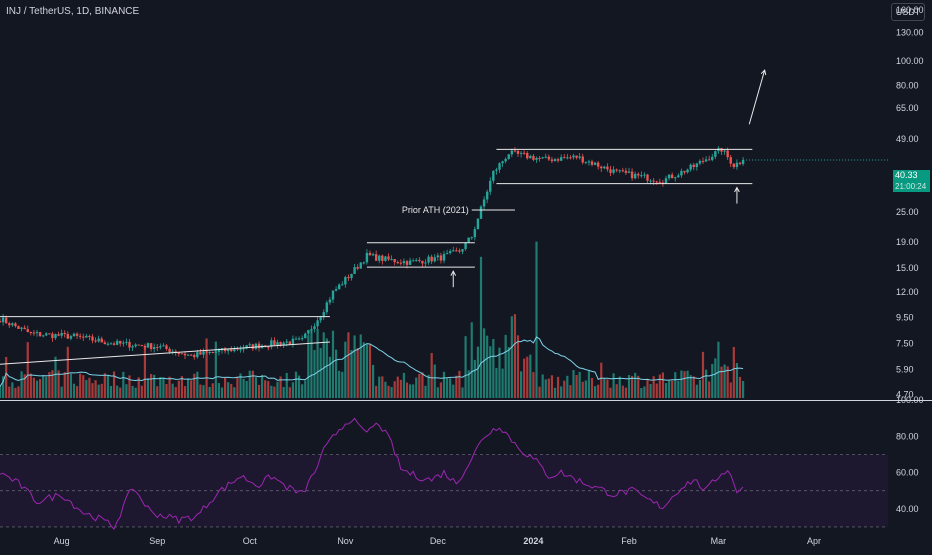 This screenshot has height=555, width=932. I want to click on rsi-axis: 100.00 80.00 60.00 40.00, so click(910, 454).